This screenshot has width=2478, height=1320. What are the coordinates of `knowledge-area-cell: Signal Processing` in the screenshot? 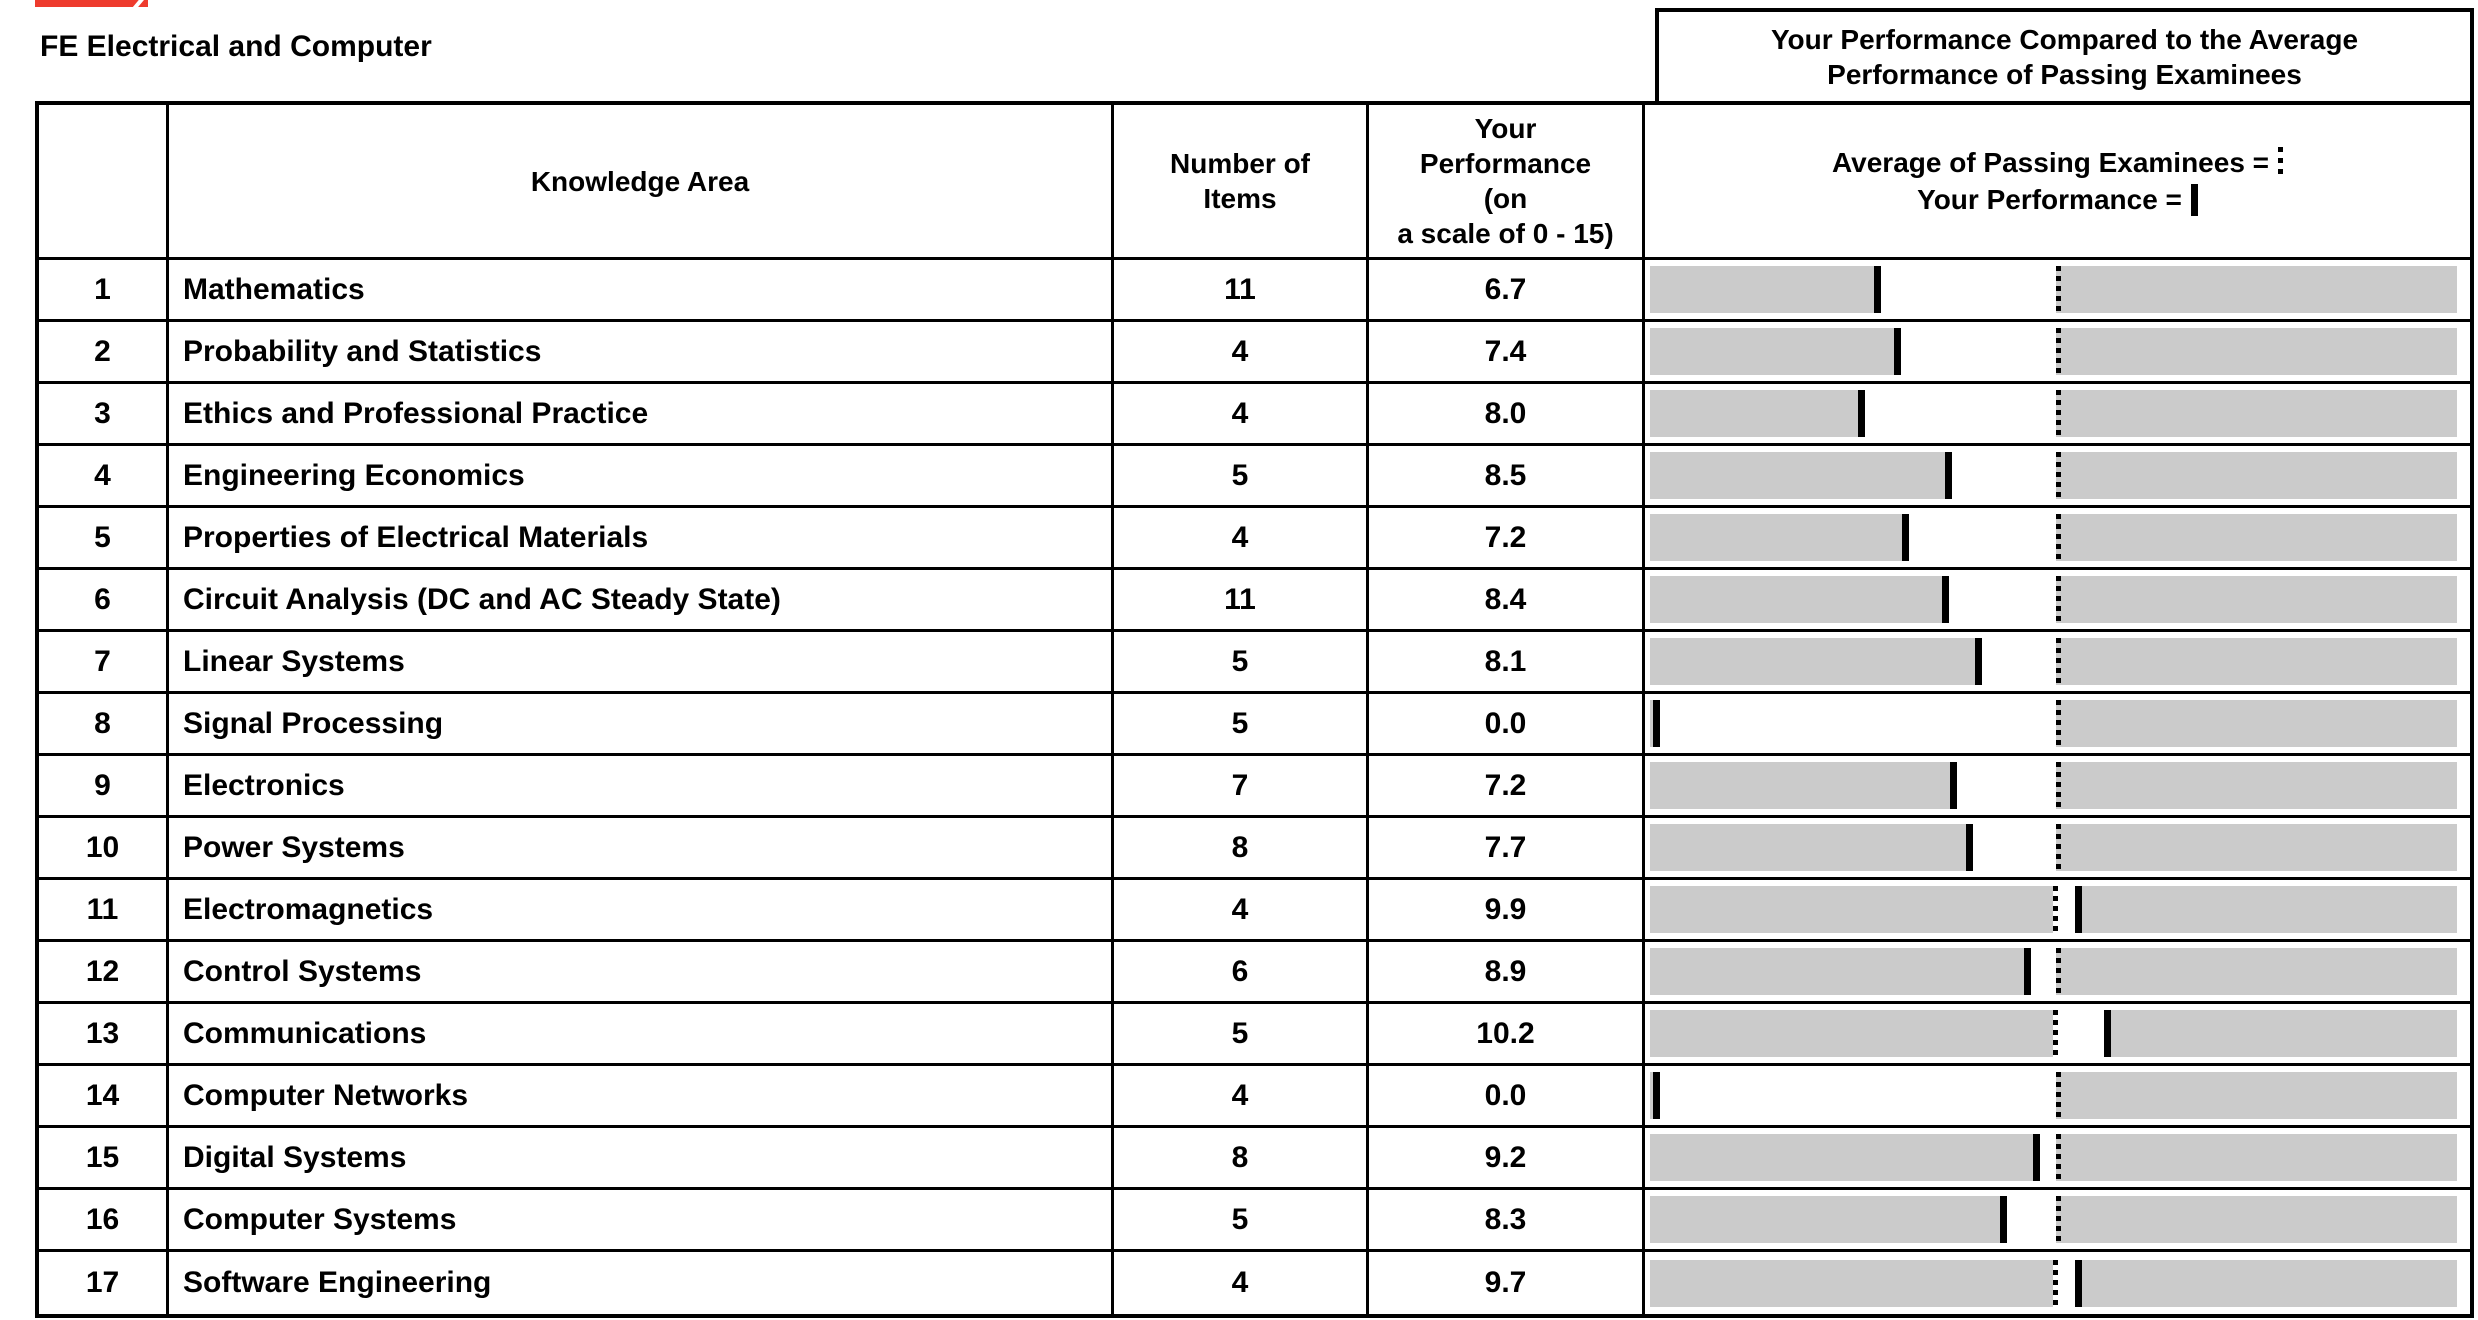 It's located at (641, 725).